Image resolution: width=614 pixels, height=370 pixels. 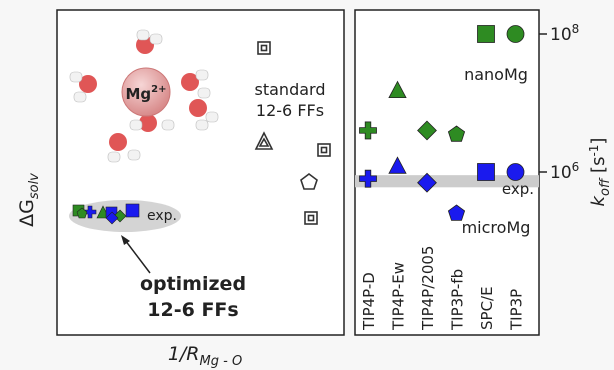 What do you see at coordinates (428, 288) in the screenshot?
I see `x-tick-label: TIP4P/2005` at bounding box center [428, 288].